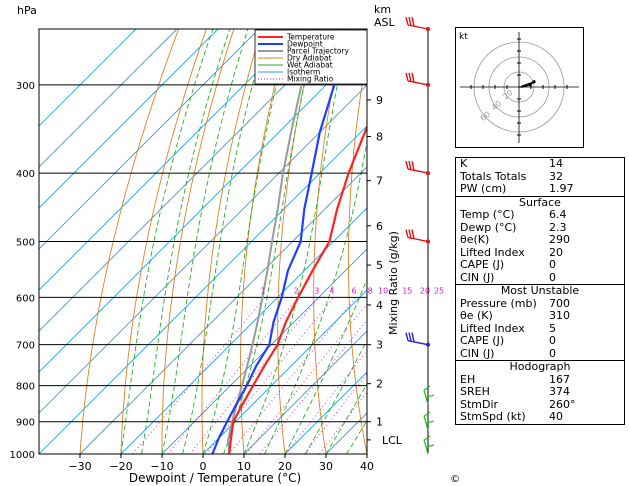 The width and height of the screenshot is (629, 486). What do you see at coordinates (463, 37) in the screenshot?
I see `hodograph-unit-label: kt` at bounding box center [463, 37].